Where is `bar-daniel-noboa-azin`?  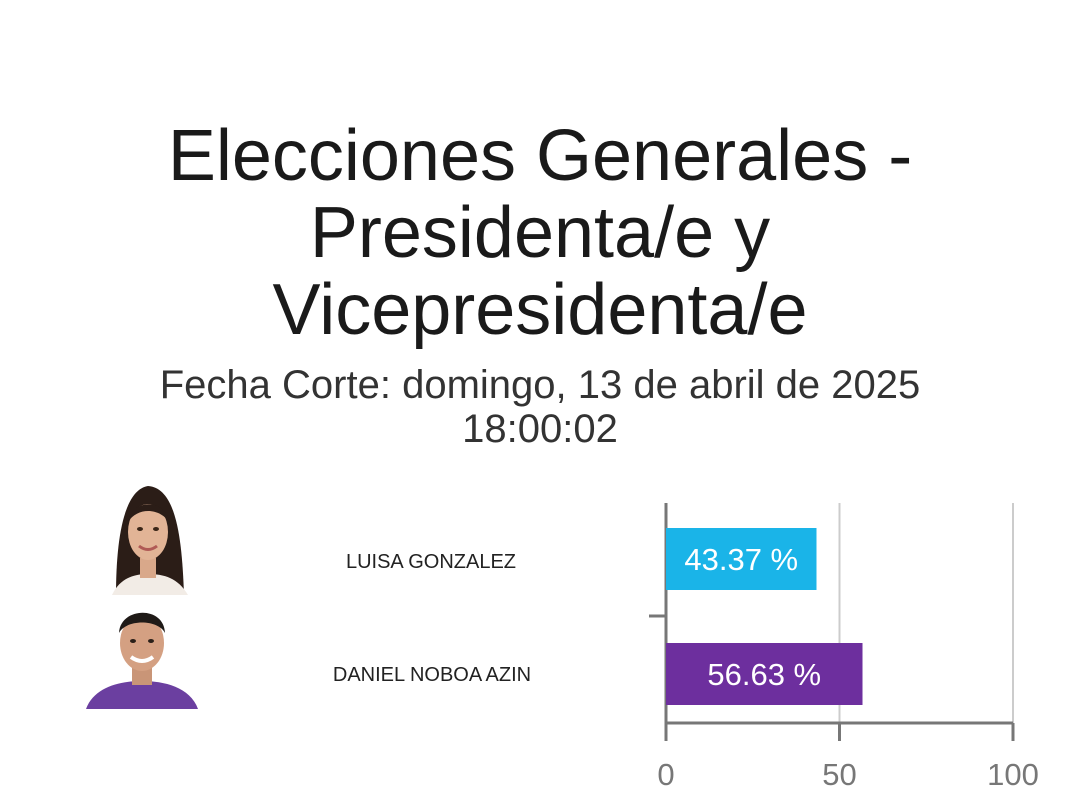
bar-daniel-noboa-azin is located at coordinates (764, 674).